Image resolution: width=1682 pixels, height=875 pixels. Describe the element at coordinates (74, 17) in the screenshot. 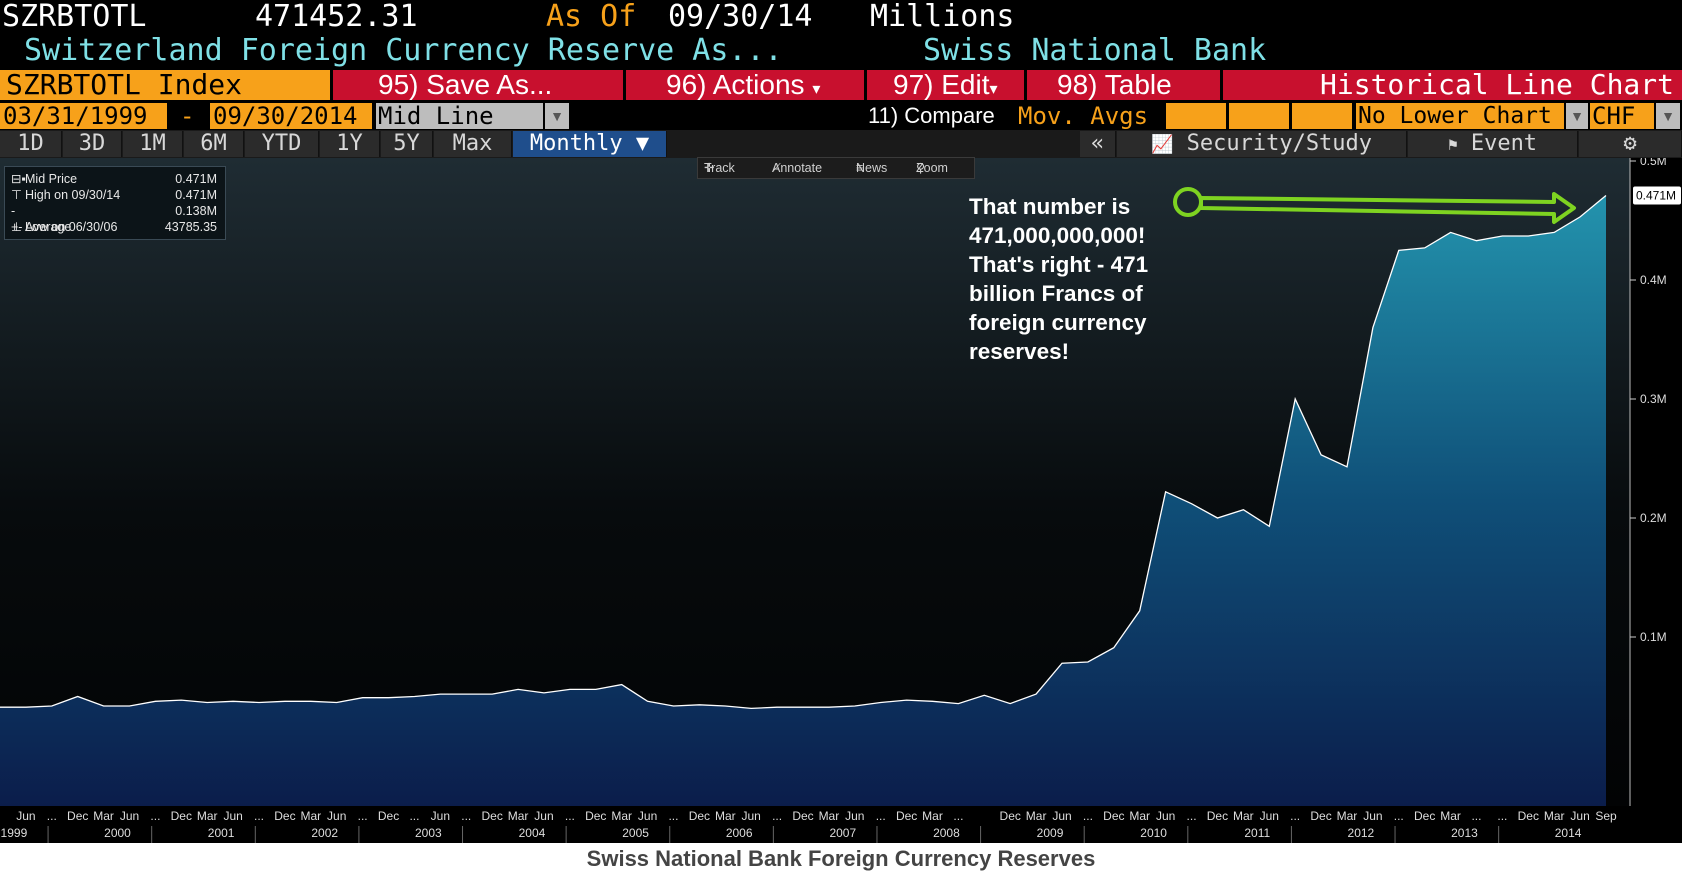

I see `ticker: SZRBTOTL` at that location.